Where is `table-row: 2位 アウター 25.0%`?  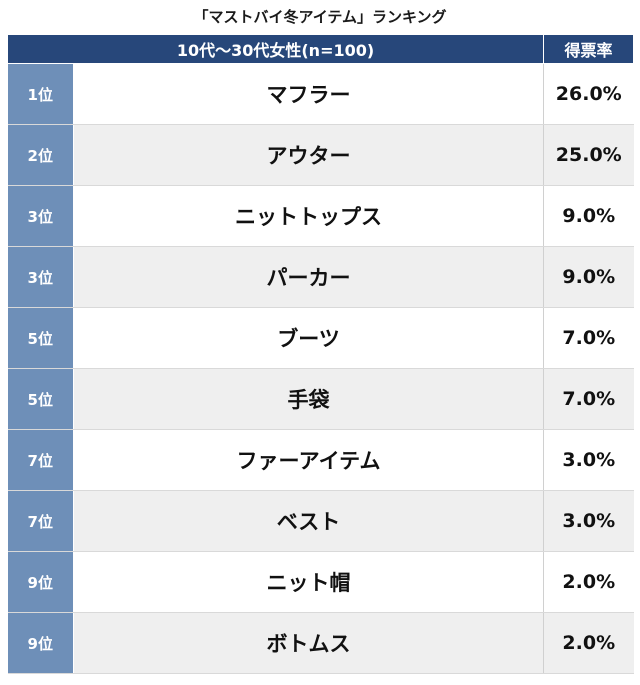 table-row: 2位 アウター 25.0% is located at coordinates (320, 155).